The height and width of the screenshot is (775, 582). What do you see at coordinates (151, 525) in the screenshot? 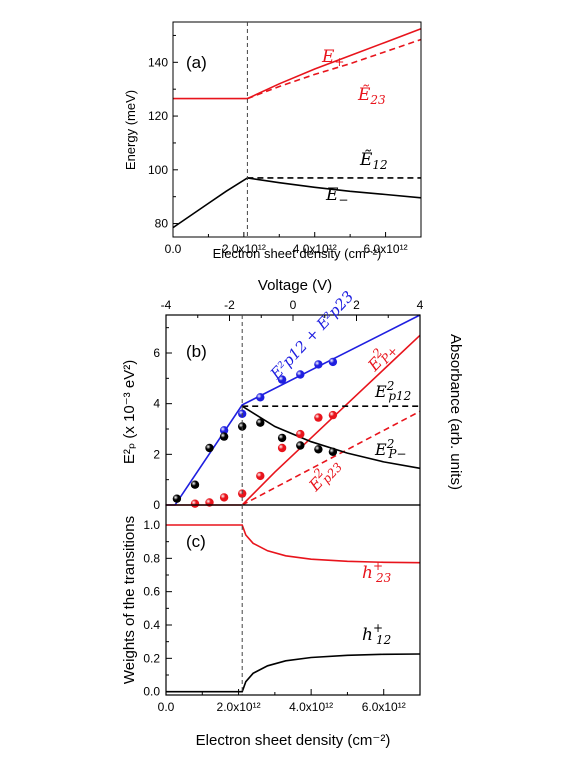
I see `y-tick-label: 1.0` at bounding box center [151, 525].